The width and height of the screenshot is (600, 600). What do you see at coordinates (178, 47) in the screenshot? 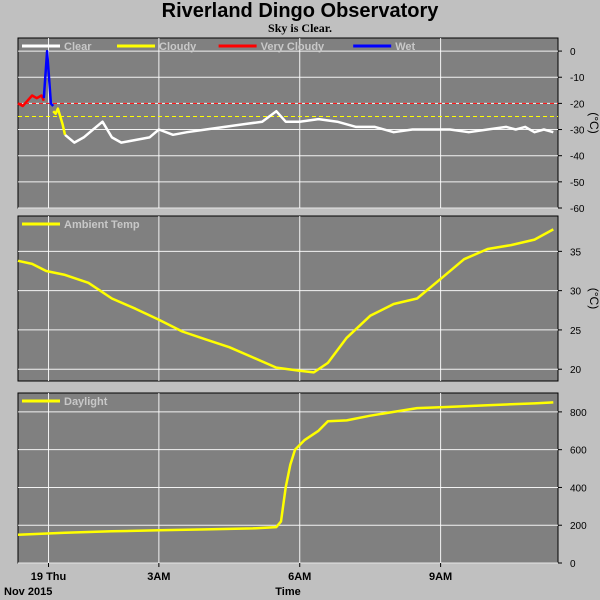
I see `sky-legend-label: Cloudy` at bounding box center [178, 47].